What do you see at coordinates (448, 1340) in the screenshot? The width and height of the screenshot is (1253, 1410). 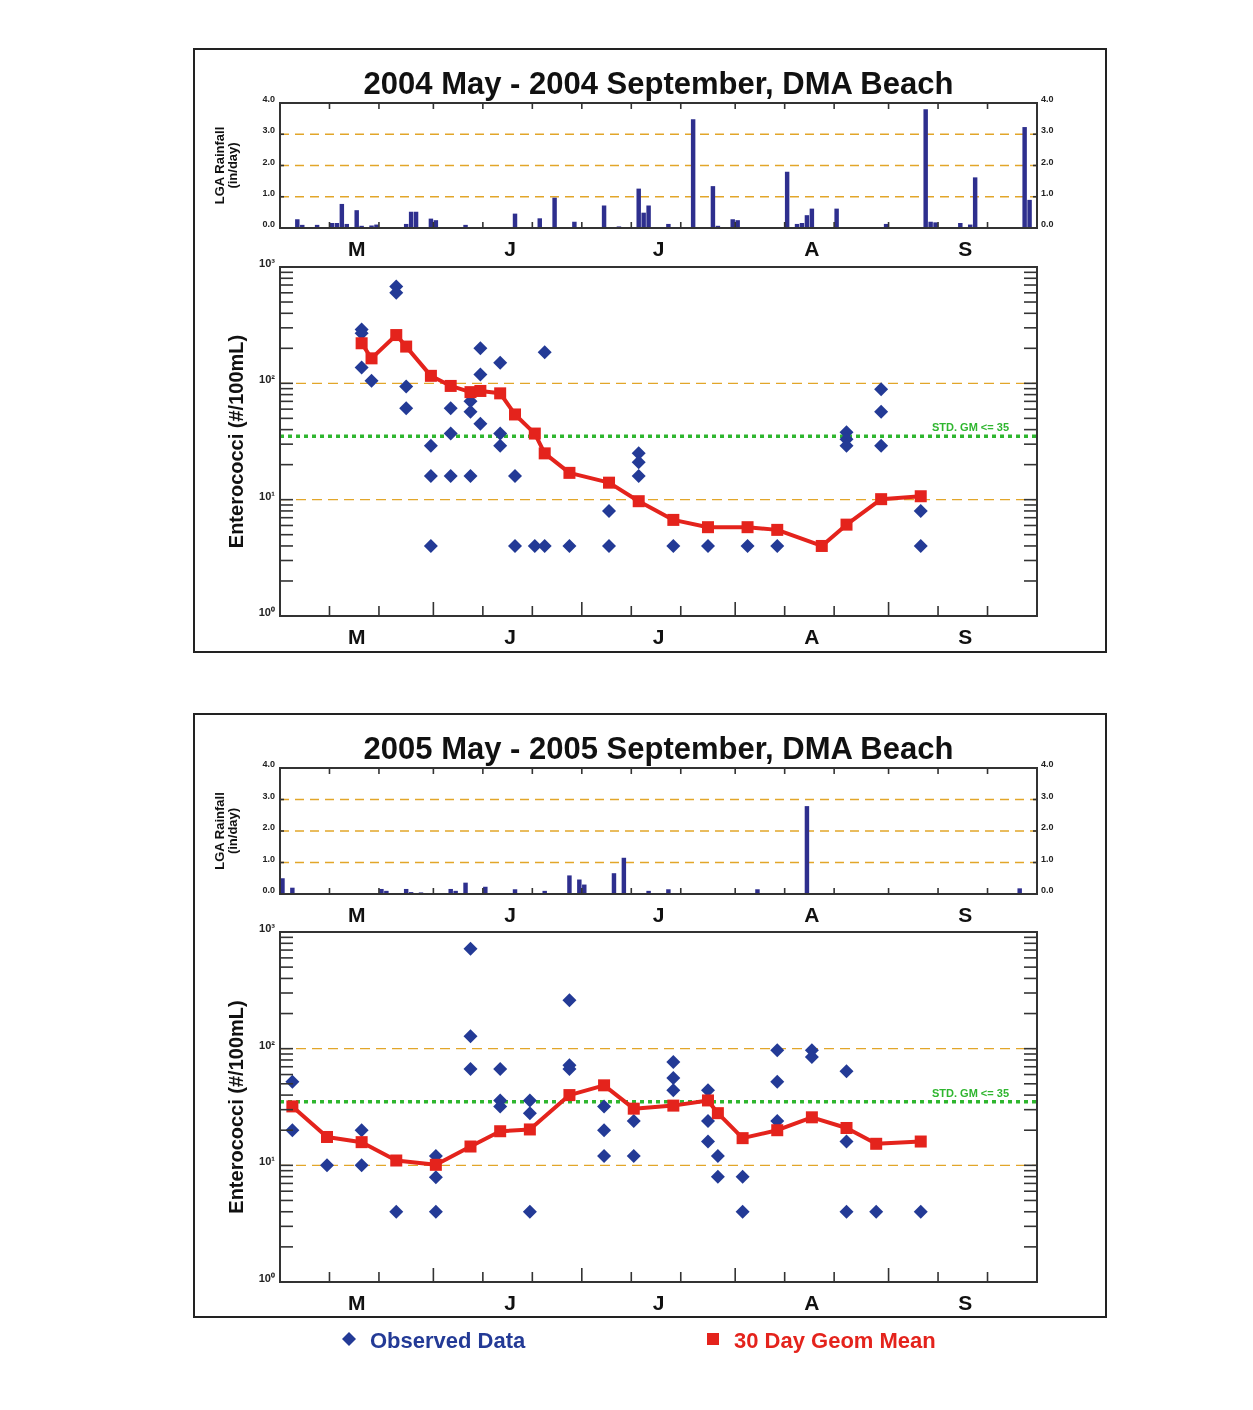 I see `legend-label: Observed Data` at bounding box center [448, 1340].